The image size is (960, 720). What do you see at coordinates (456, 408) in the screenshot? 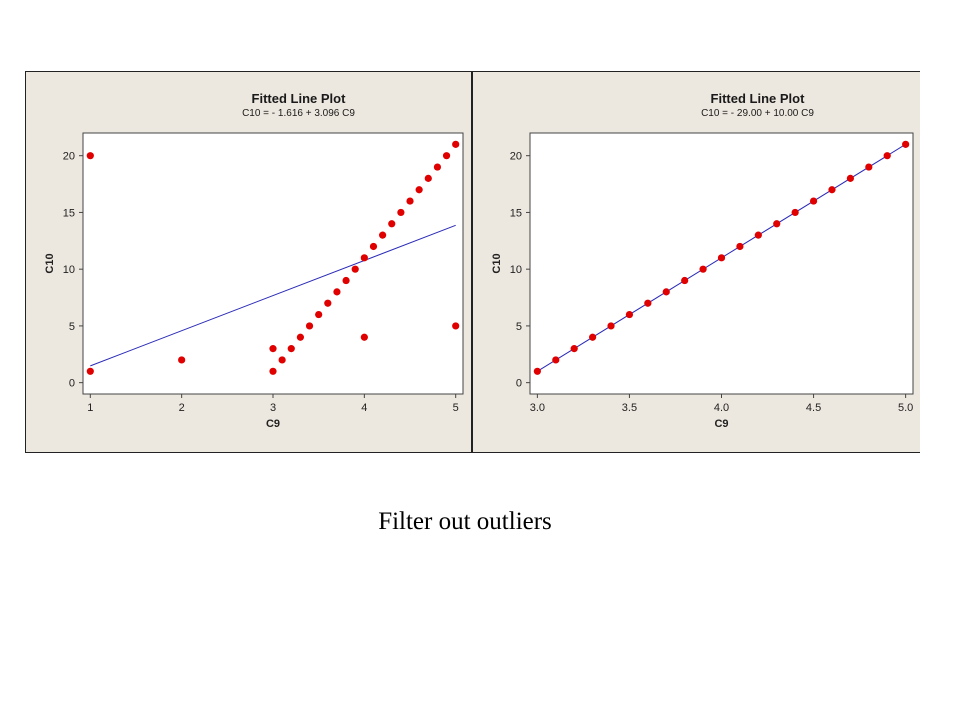
I see `x-tick-label: 5` at bounding box center [456, 408].